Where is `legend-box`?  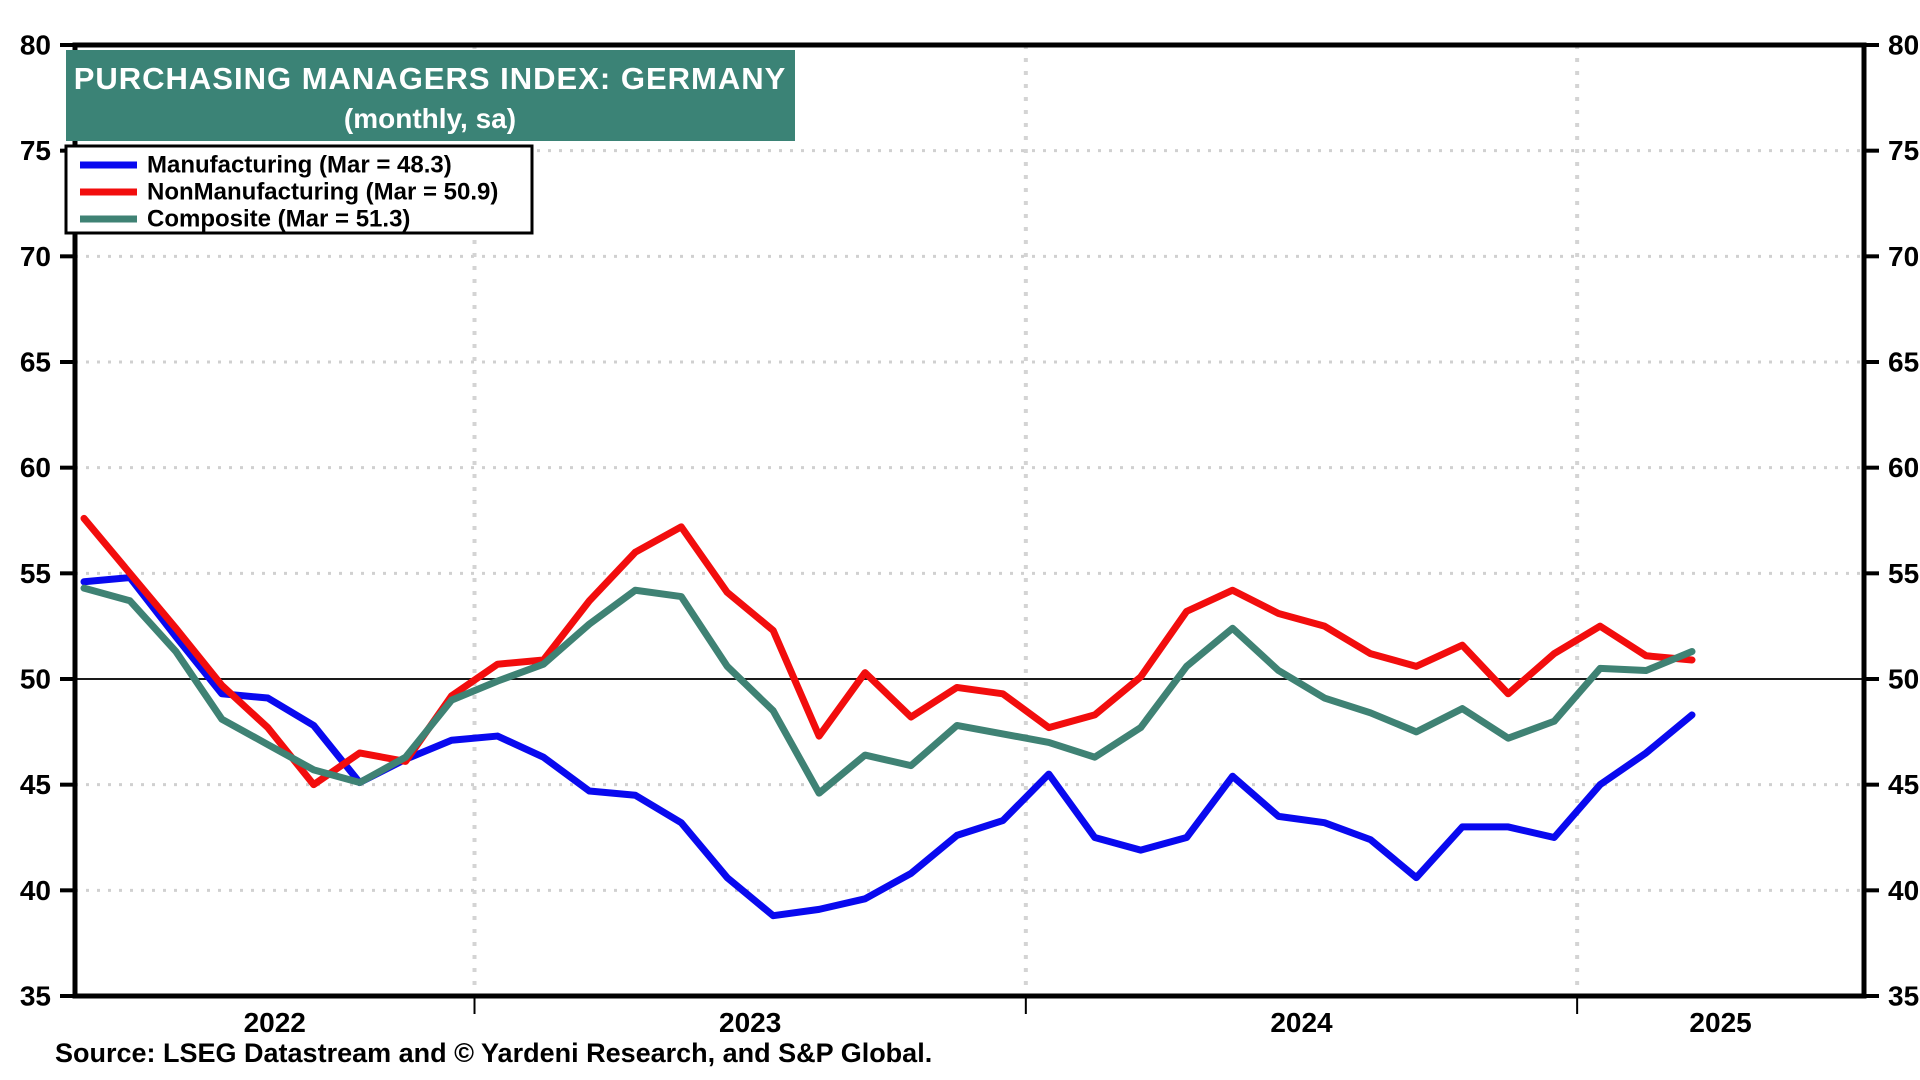
legend-box is located at coordinates (299, 189).